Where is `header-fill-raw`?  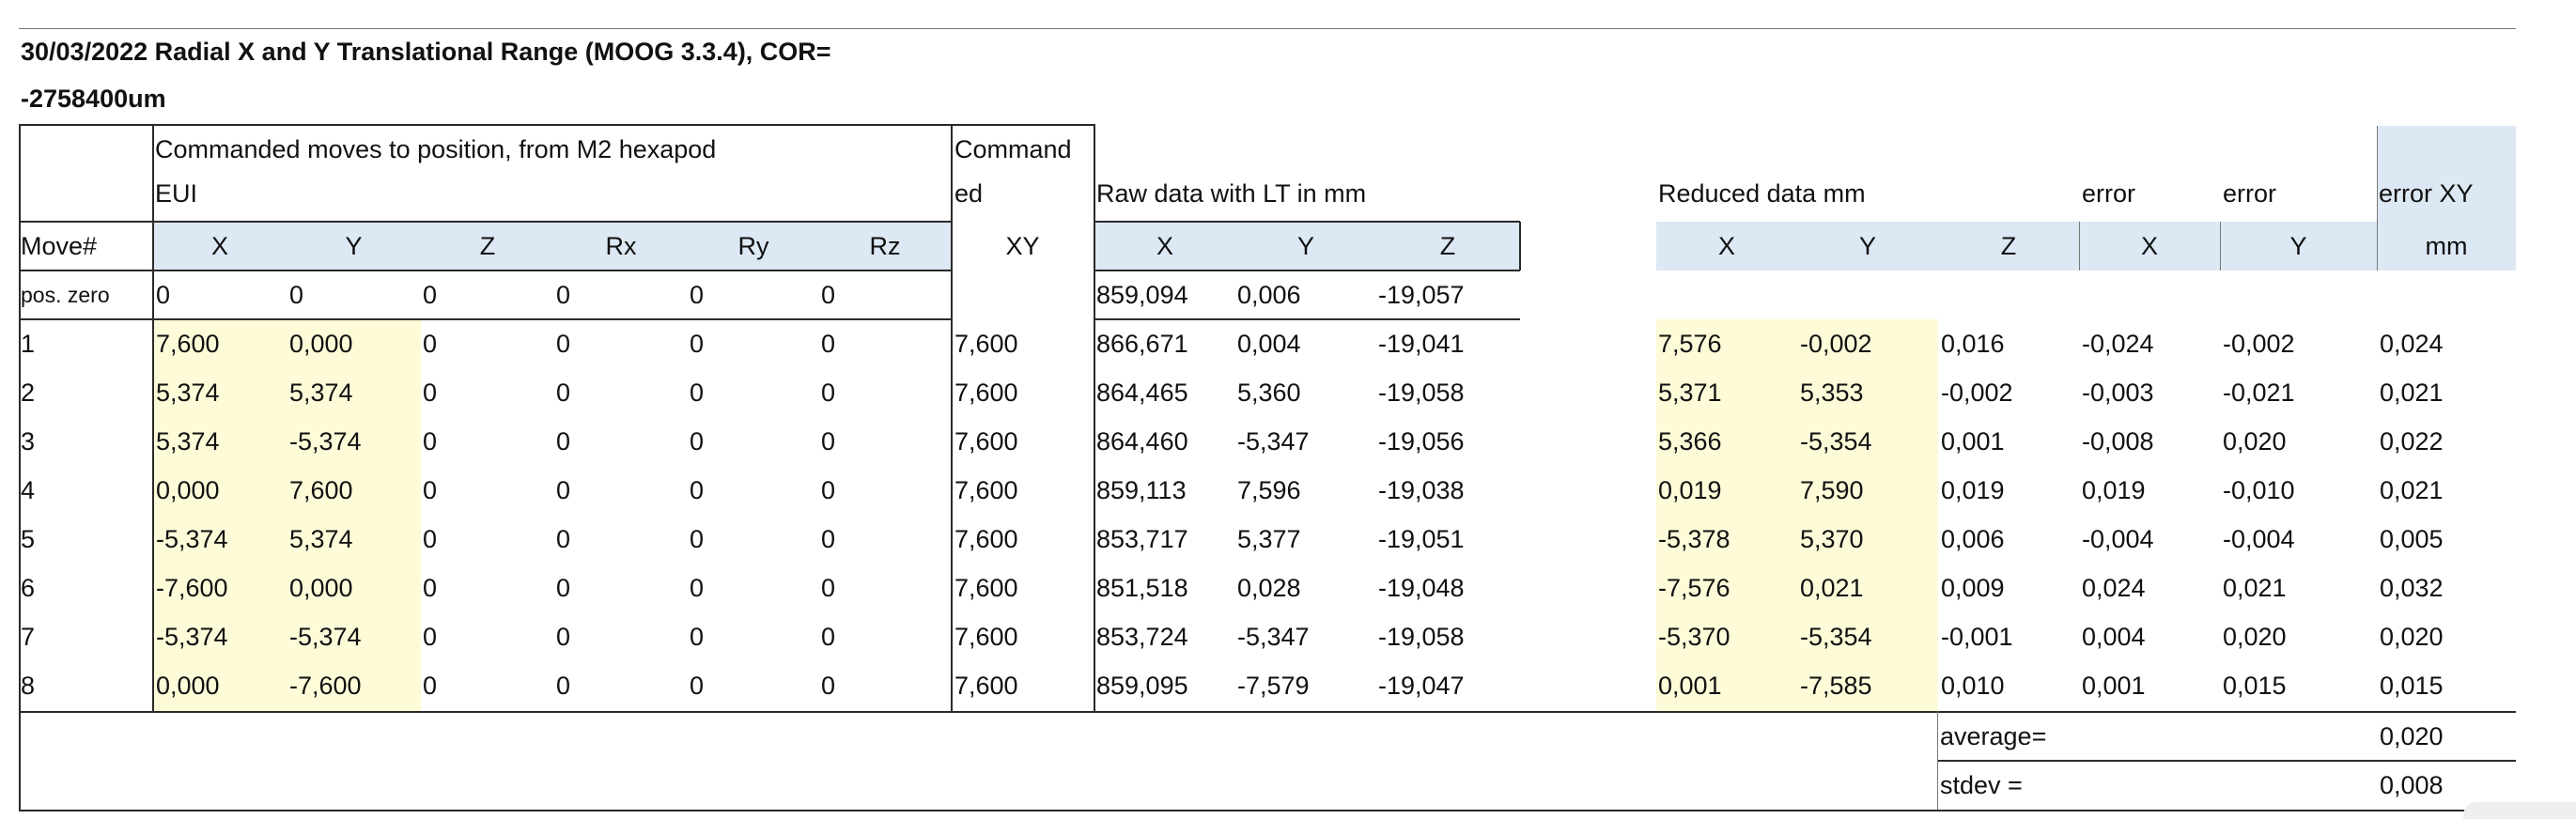 header-fill-raw is located at coordinates (1307, 246).